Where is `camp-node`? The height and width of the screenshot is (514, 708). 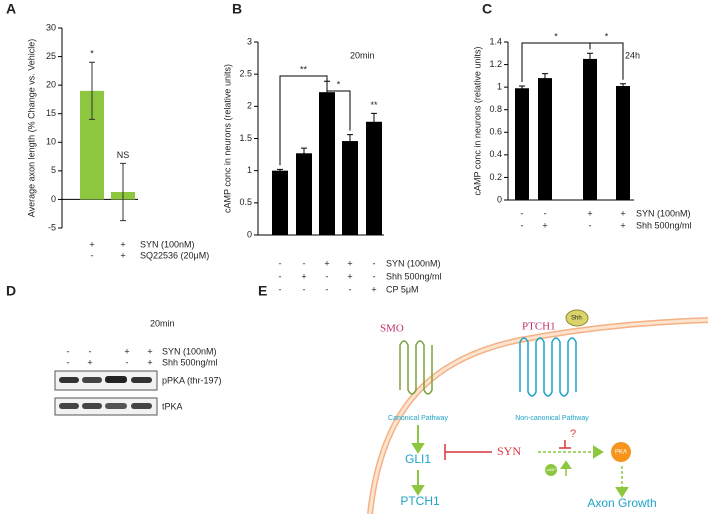 camp-node is located at coordinates (551, 470).